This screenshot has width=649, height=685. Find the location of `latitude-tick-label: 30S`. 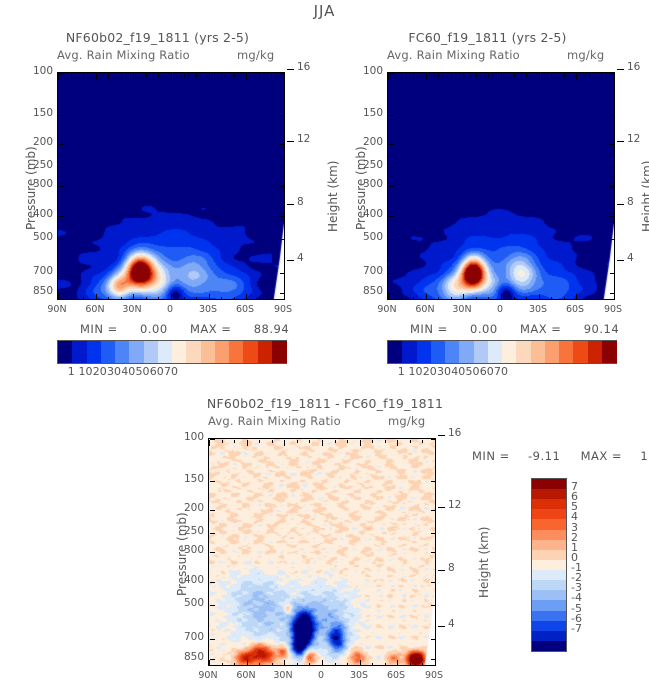

latitude-tick-label: 30S is located at coordinates (538, 309).